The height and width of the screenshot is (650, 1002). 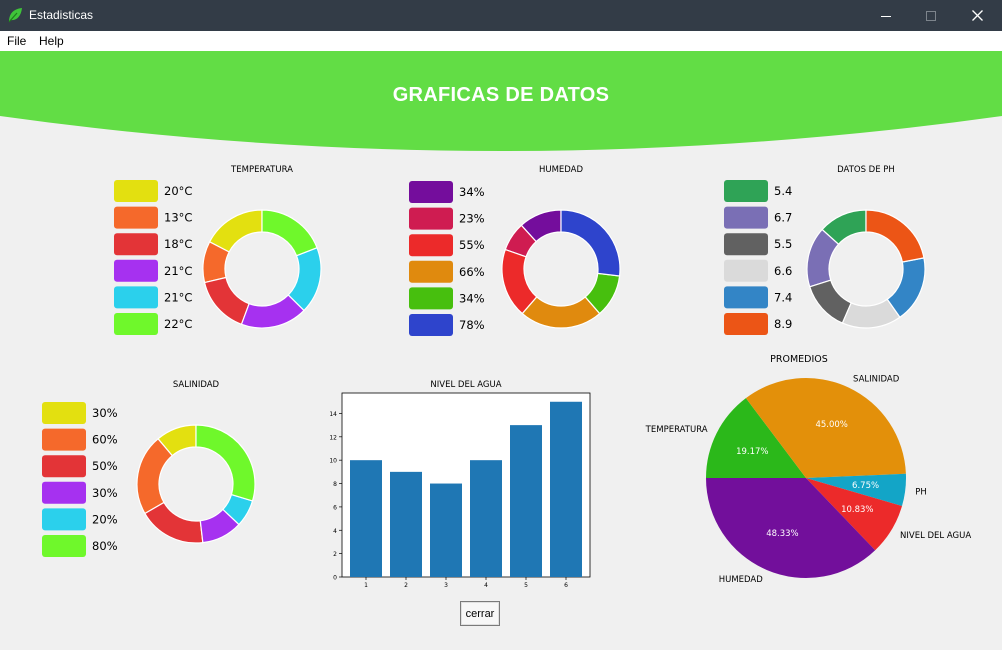 I want to click on humedad-chart: HUMEDAD 34% 23% 55% 66% 34% 78%, so click(x=515, y=250).